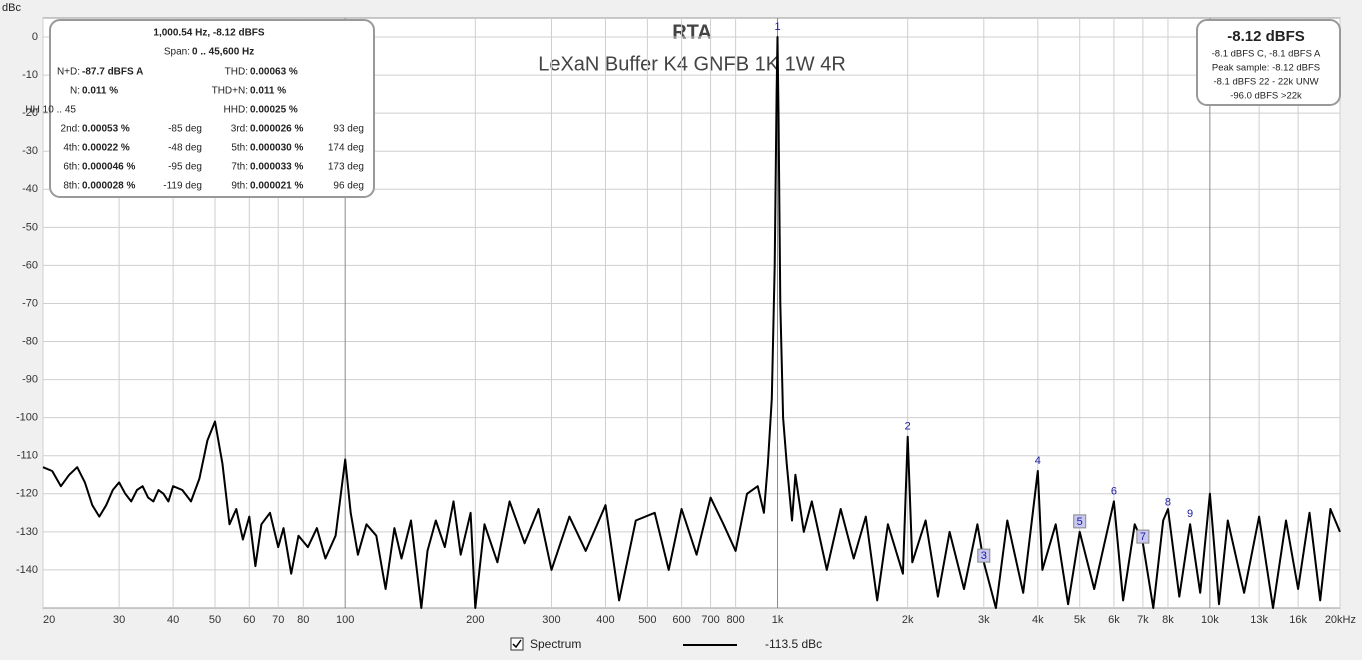  Describe the element at coordinates (30, 151) in the screenshot. I see `y-tick-label: -30` at that location.